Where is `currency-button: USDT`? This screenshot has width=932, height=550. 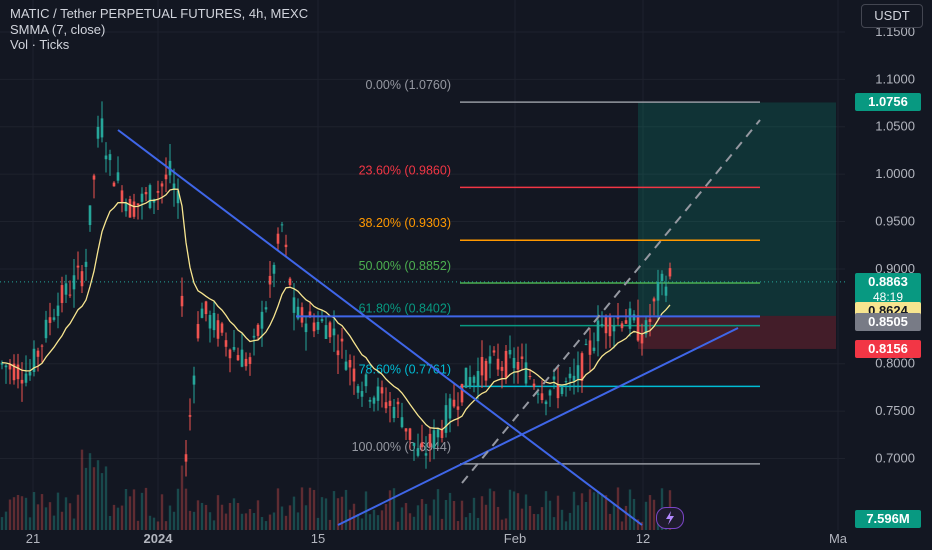 currency-button: USDT is located at coordinates (892, 16).